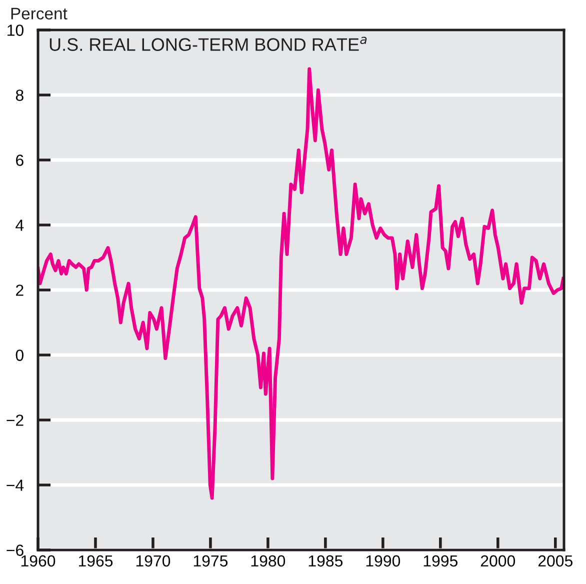 This screenshot has height=584, width=586. Describe the element at coordinates (39, 14) in the screenshot. I see `y-axis-title: Percent` at that location.